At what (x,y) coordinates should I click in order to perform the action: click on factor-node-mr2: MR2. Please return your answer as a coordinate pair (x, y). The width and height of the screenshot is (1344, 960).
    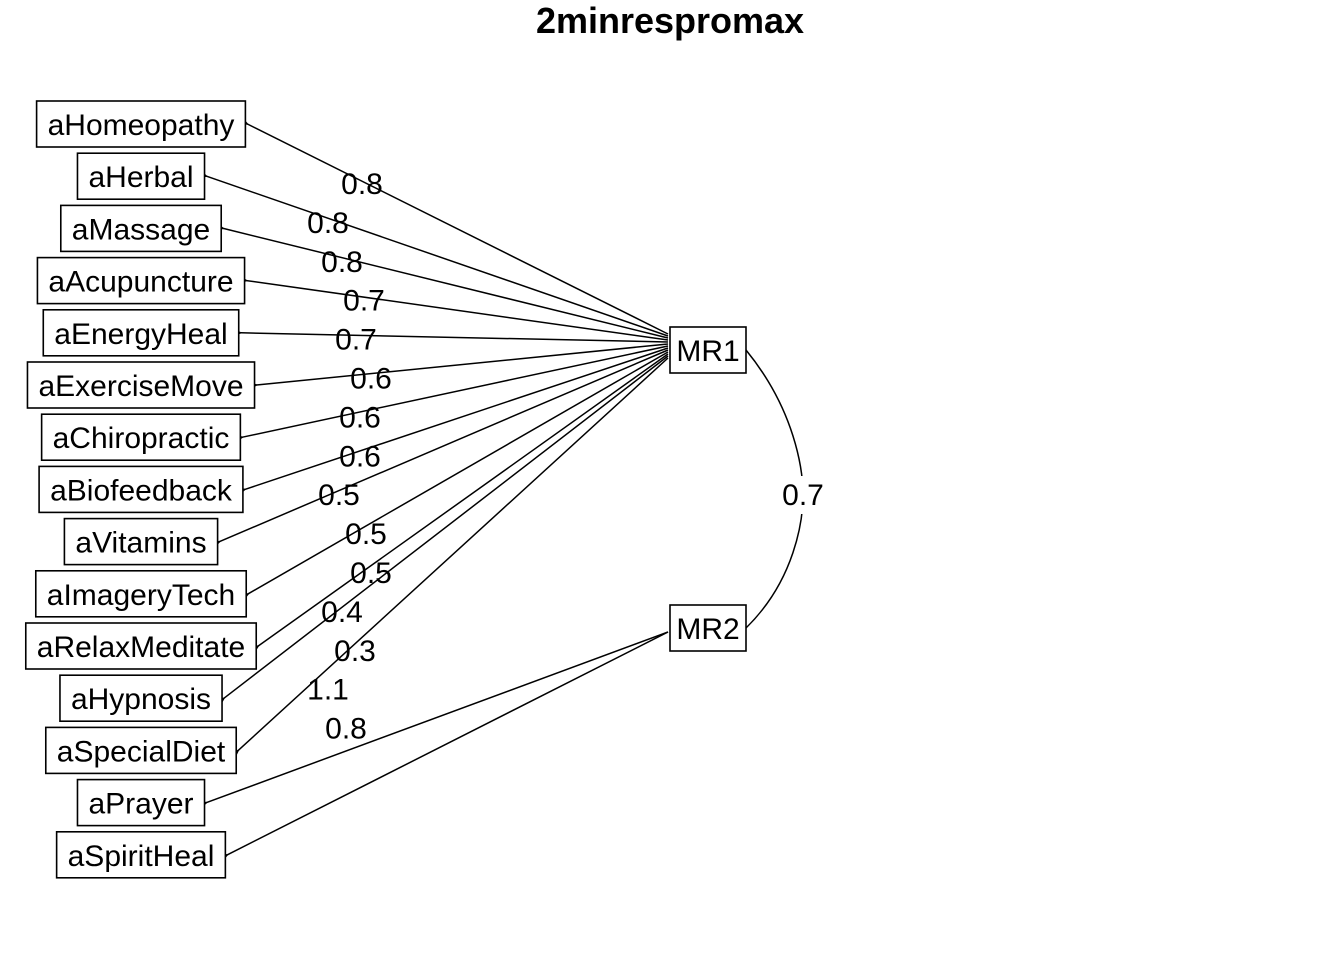
    Looking at the image, I should click on (708, 628).